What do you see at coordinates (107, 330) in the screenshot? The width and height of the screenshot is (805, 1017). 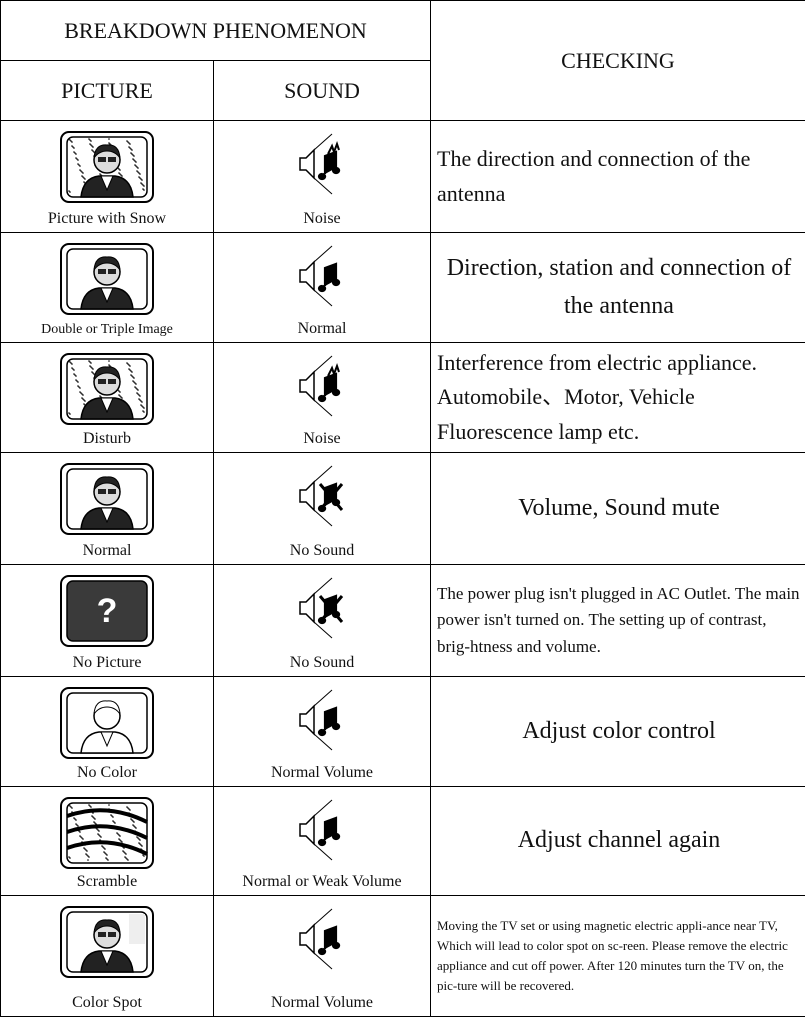 I see `picture-caption: Double or Triple Image` at bounding box center [107, 330].